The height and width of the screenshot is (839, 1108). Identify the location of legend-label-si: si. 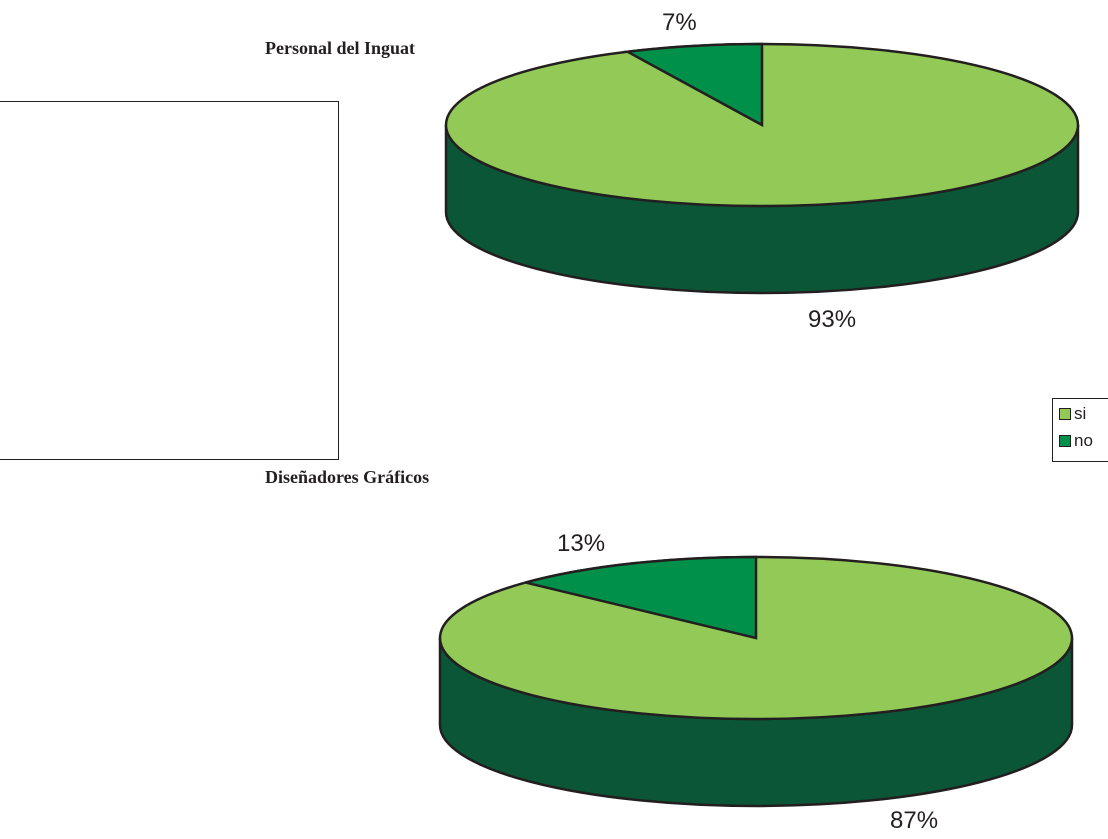
(1080, 413).